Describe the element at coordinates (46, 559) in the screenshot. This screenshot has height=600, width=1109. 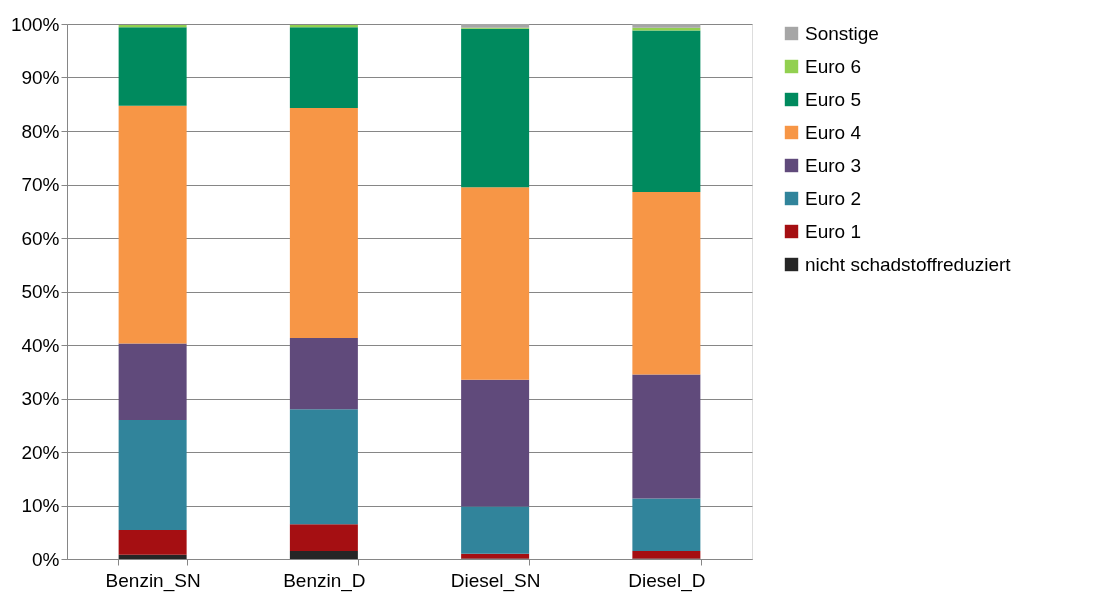
I see `y-tick-label: 0%` at that location.